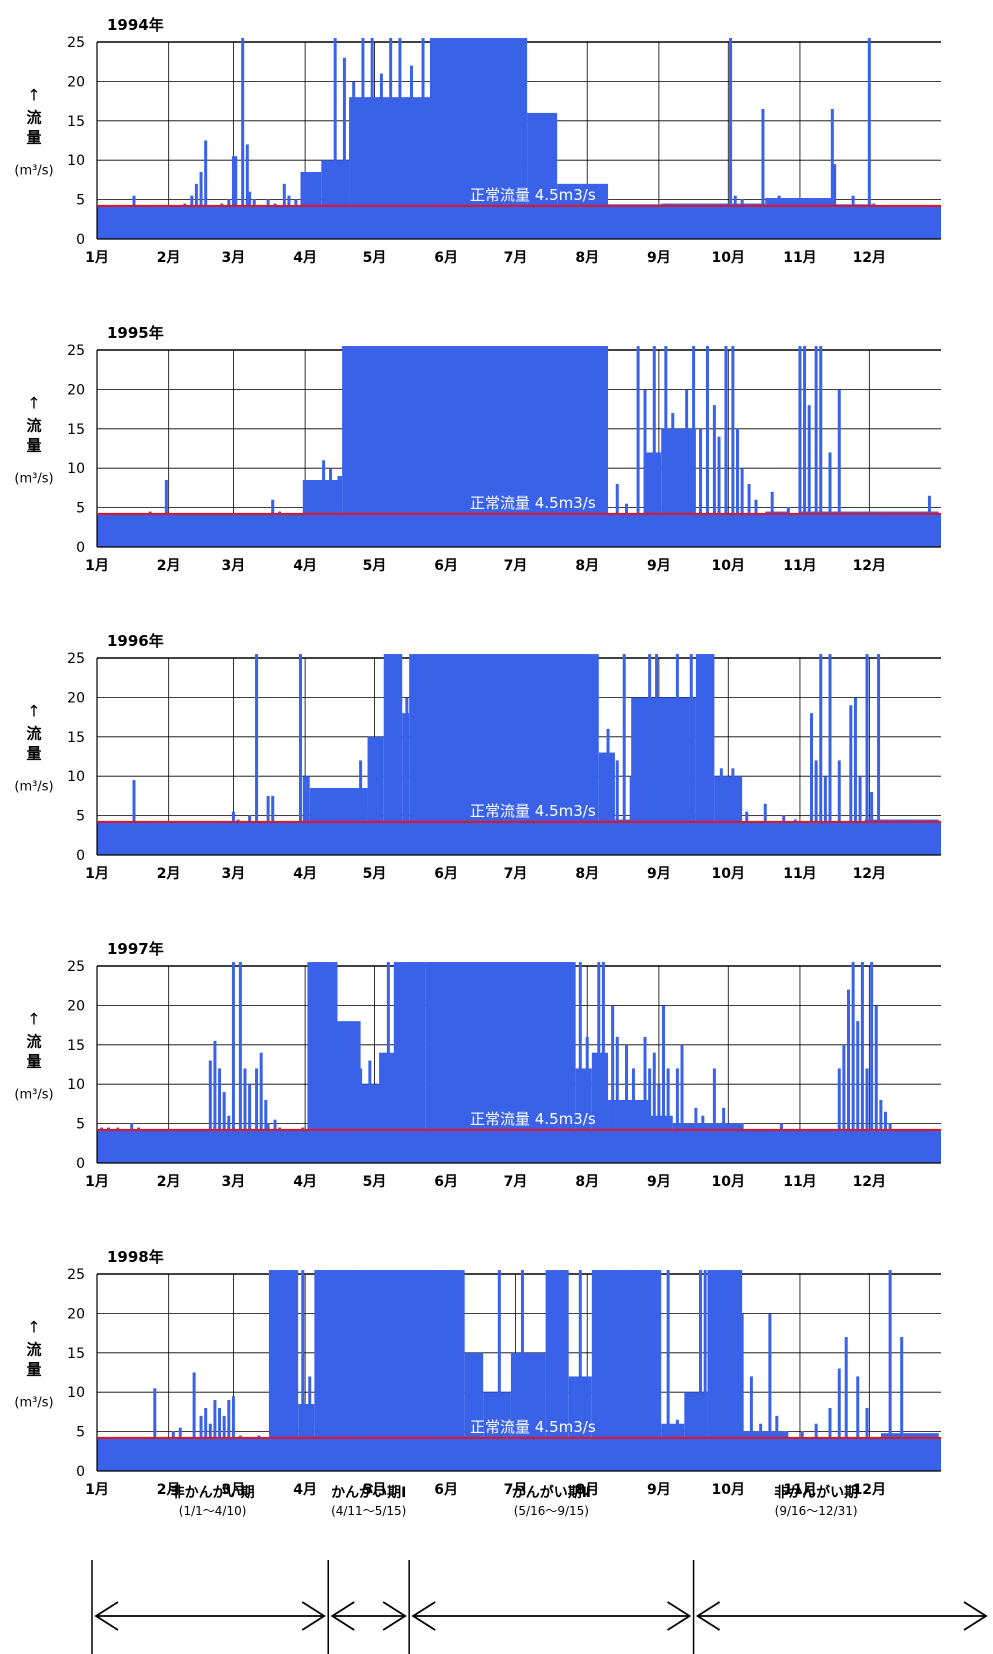  I want to click on chart-title: 1998年, so click(135, 1257).